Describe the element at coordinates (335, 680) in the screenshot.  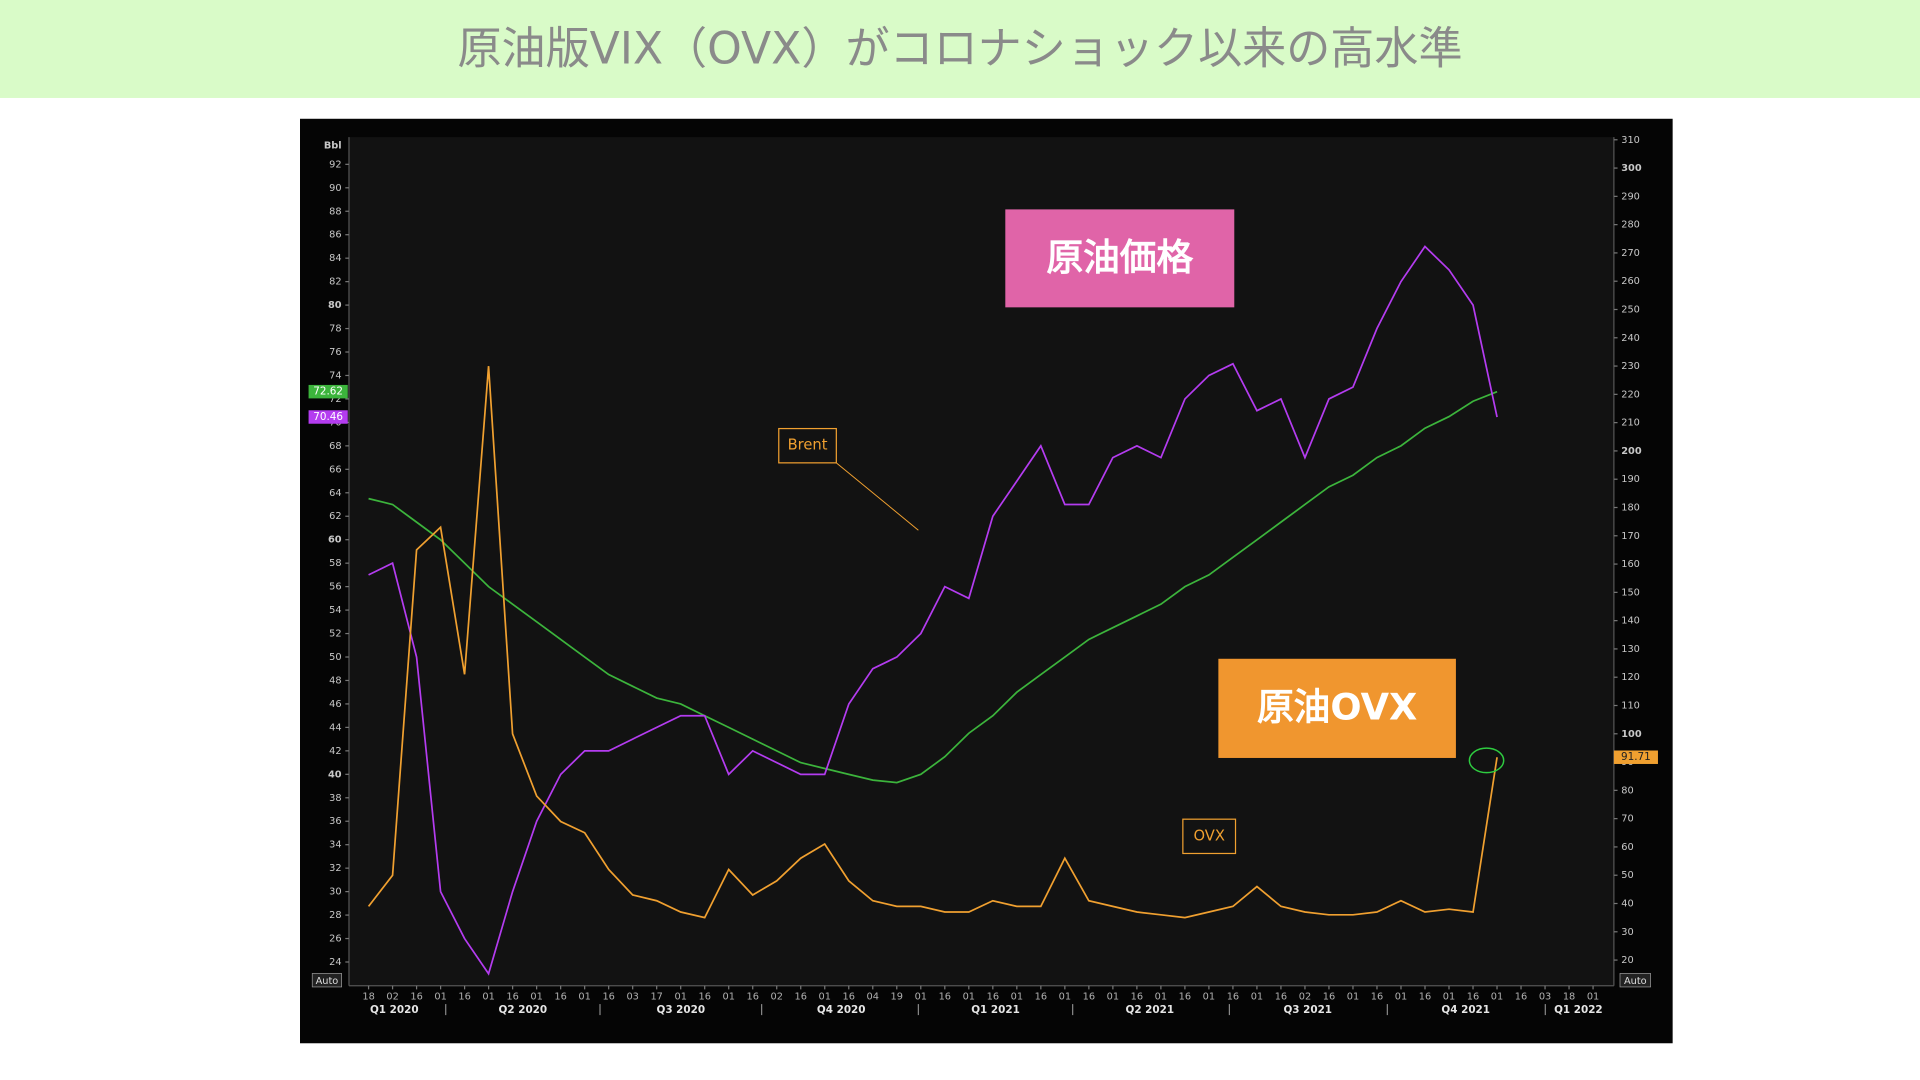
I see `y-tick-label: 48` at that location.